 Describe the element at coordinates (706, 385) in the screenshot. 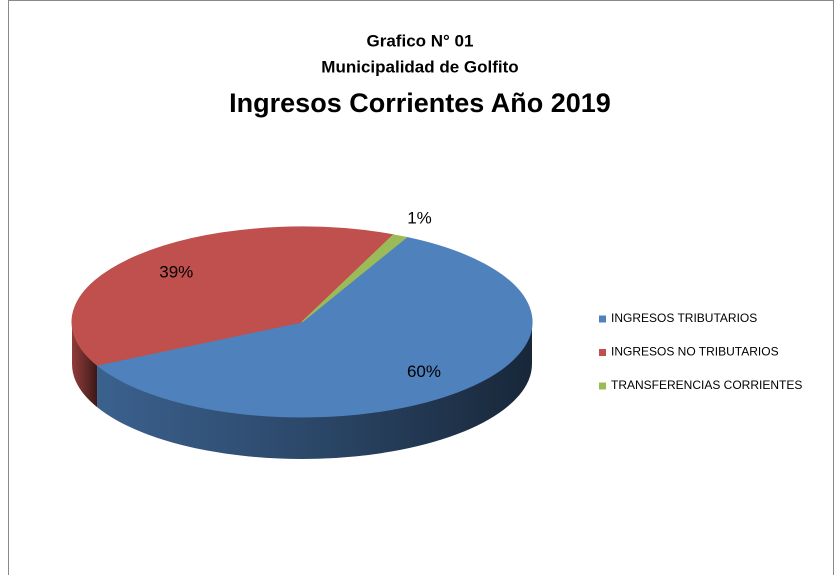

I see `legend-label: TRANSFERENCIAS CORRIENTES` at that location.